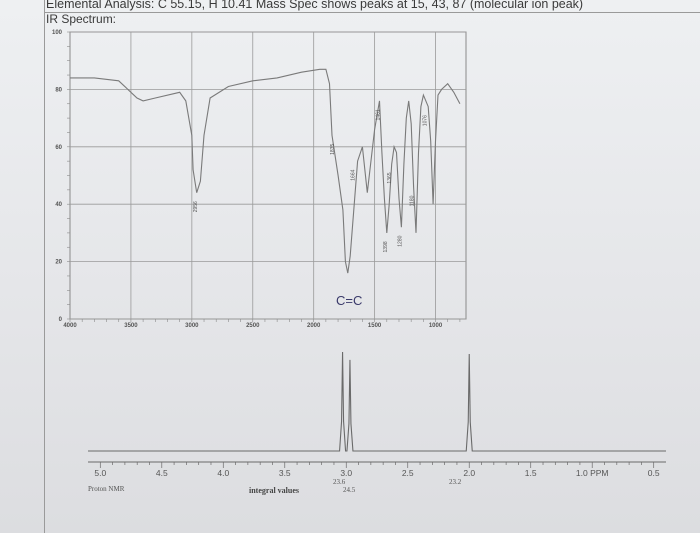 The width and height of the screenshot is (700, 533). I want to click on ir-x-tick-label: 2000, so click(314, 326).